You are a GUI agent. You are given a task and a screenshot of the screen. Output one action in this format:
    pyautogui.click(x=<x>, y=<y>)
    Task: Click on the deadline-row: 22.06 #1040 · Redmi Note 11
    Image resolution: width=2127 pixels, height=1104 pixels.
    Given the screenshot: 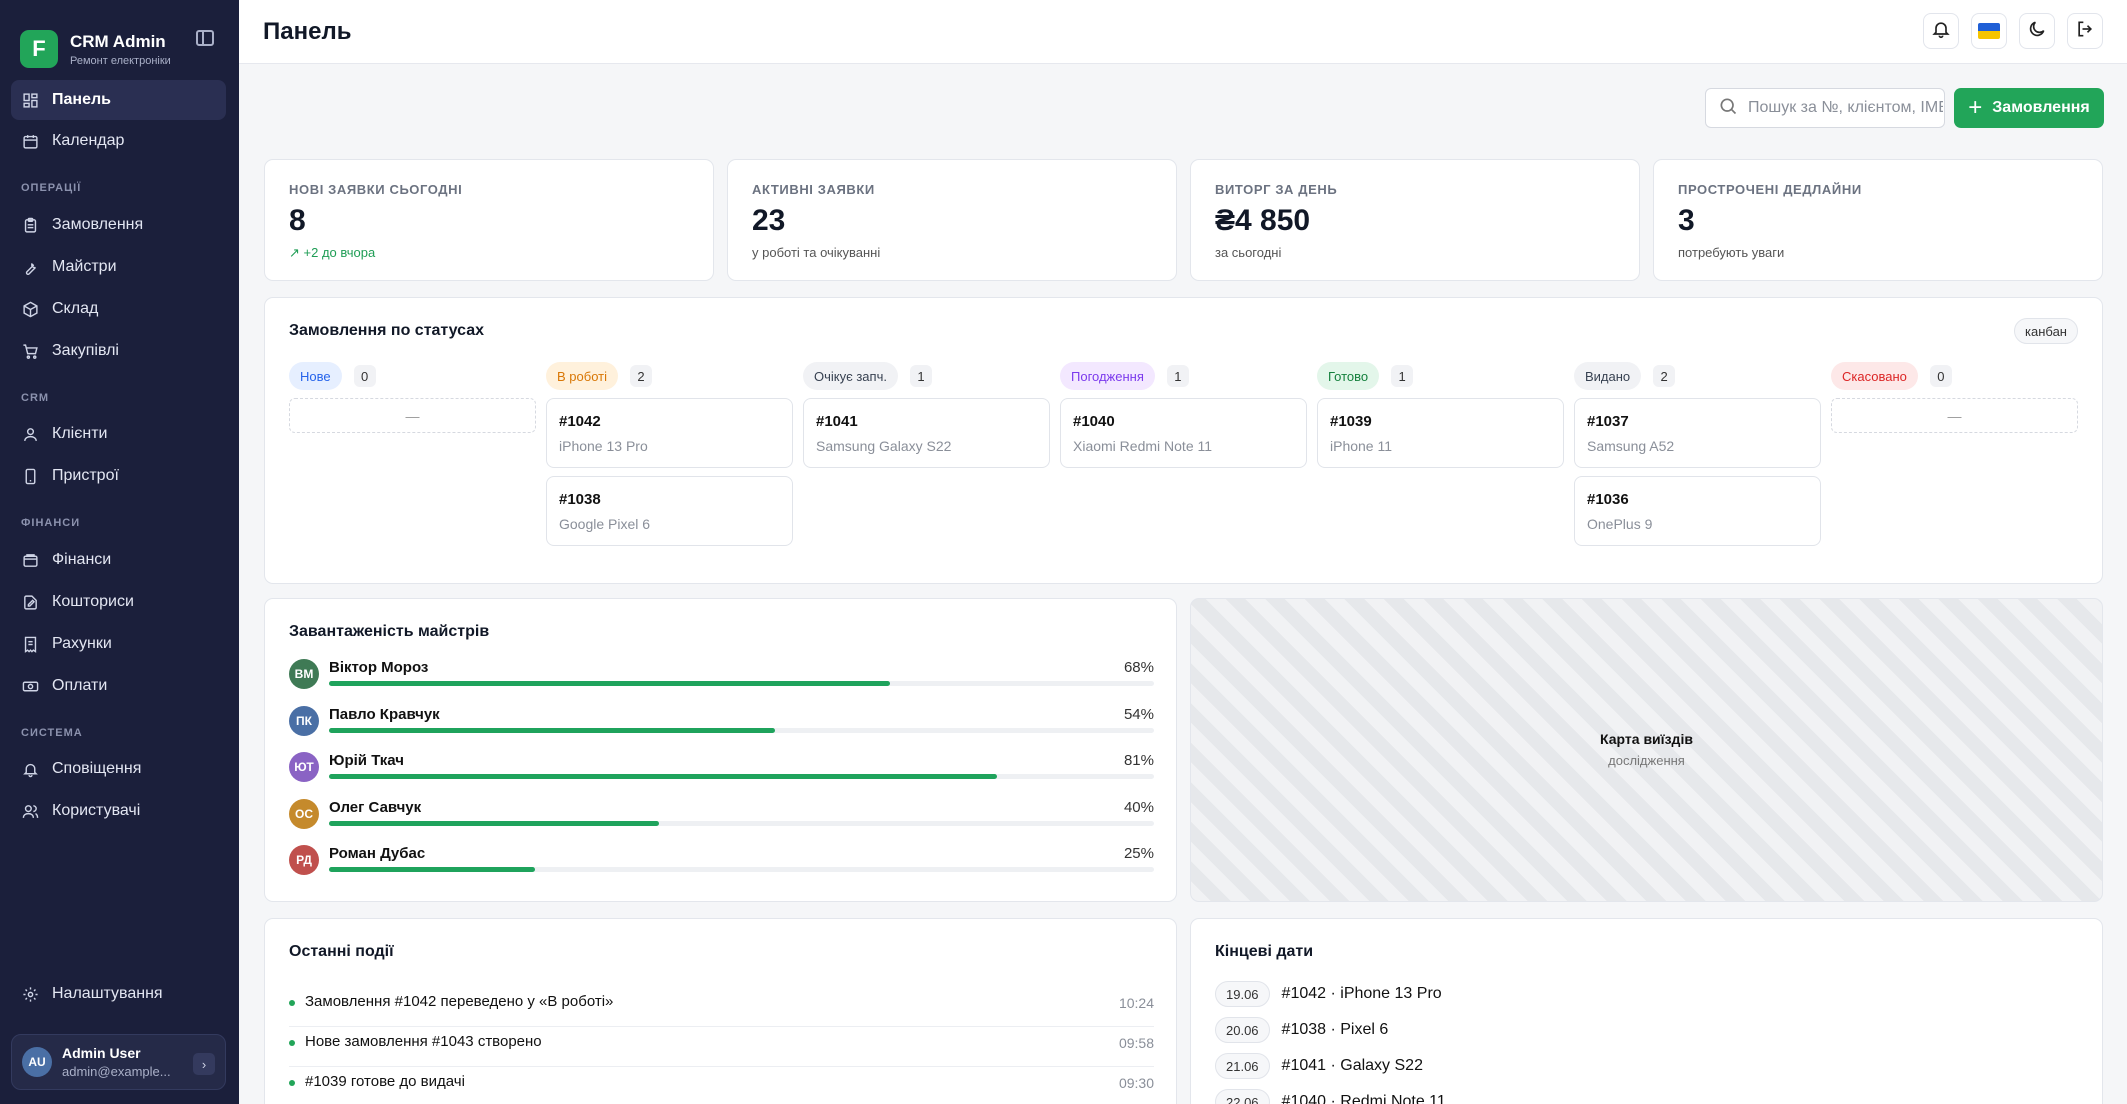 What is the action you would take?
    pyautogui.click(x=1330, y=1095)
    